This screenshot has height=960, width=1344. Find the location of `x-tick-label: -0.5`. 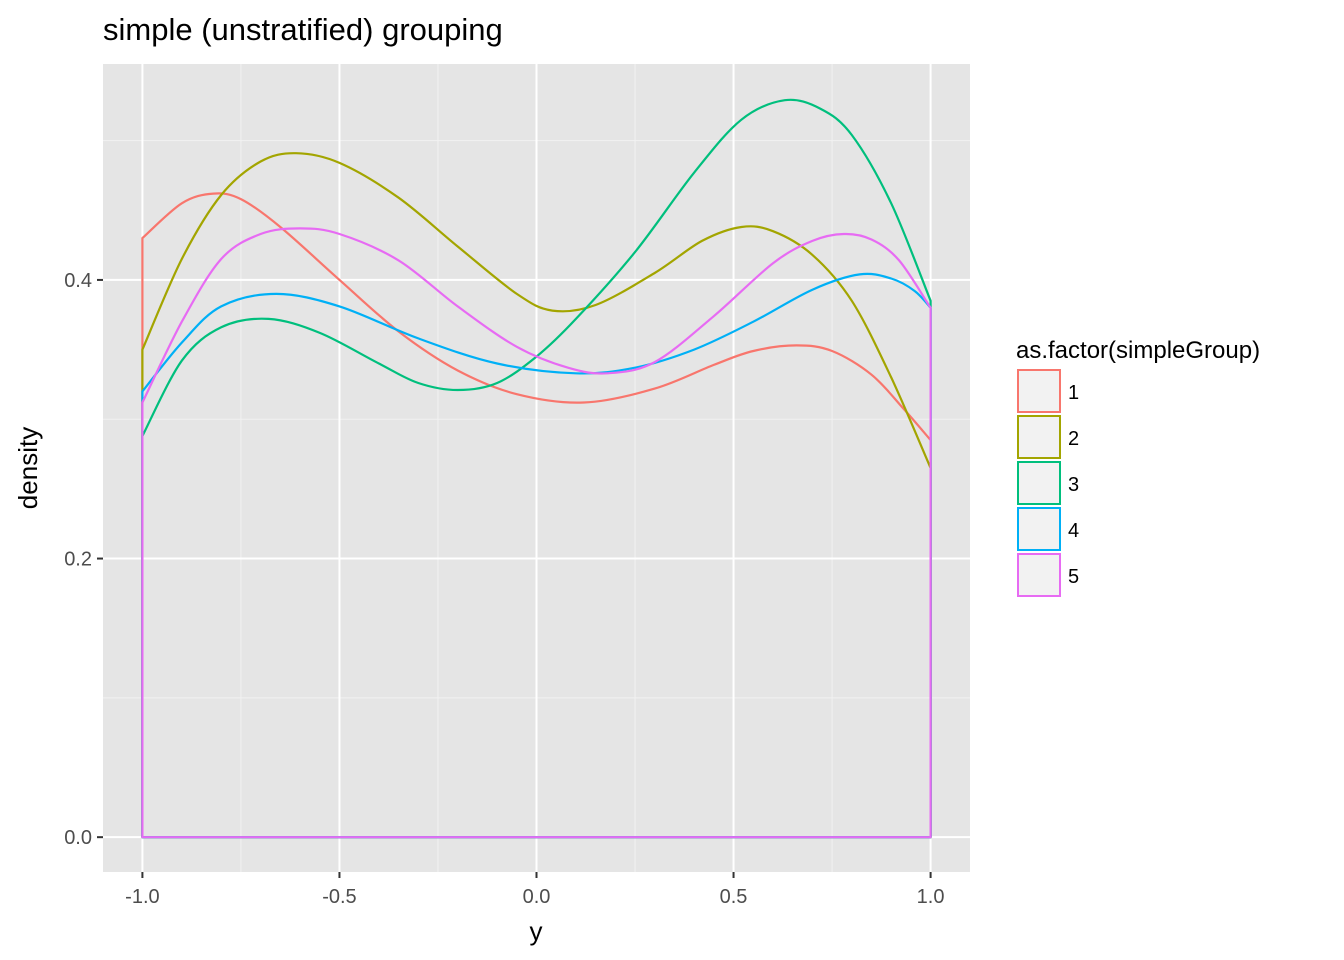

x-tick-label: -0.5 is located at coordinates (339, 897).